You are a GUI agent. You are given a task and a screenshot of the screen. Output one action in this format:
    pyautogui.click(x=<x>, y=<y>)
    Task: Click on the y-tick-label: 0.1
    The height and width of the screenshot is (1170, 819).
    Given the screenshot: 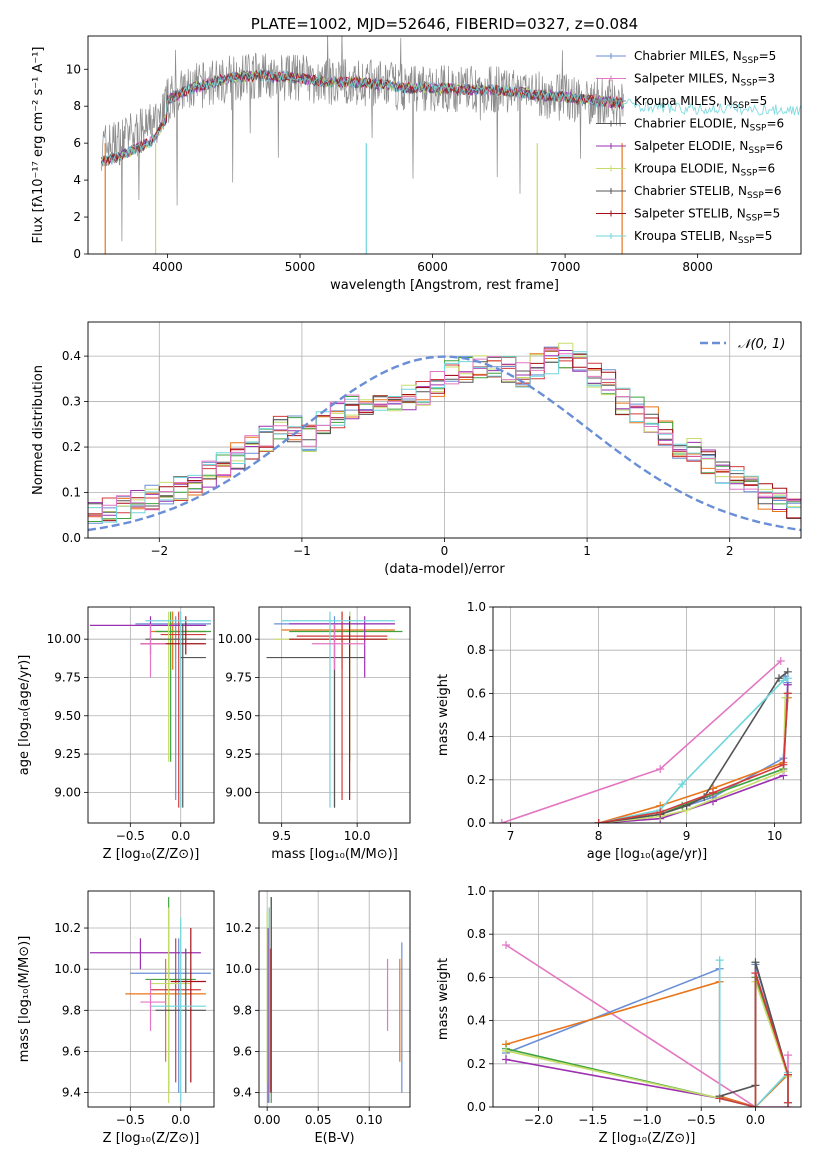 What is the action you would take?
    pyautogui.click(x=71, y=493)
    